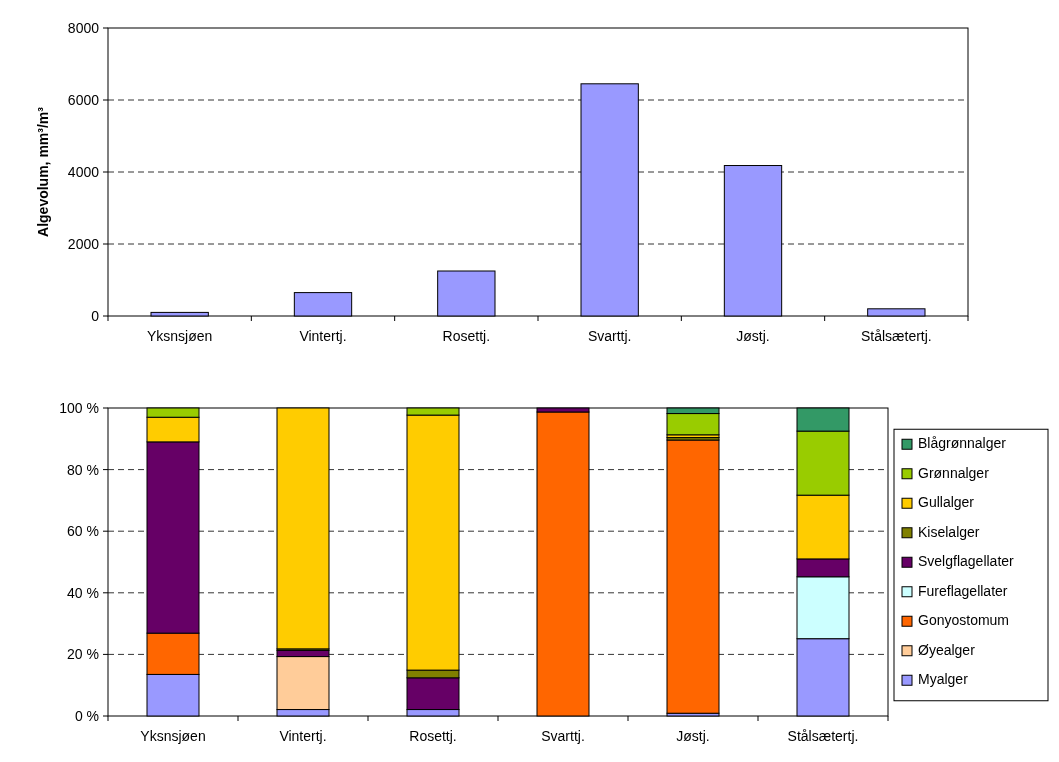  What do you see at coordinates (946, 502) in the screenshot?
I see `legend-label: Gullalger` at bounding box center [946, 502].